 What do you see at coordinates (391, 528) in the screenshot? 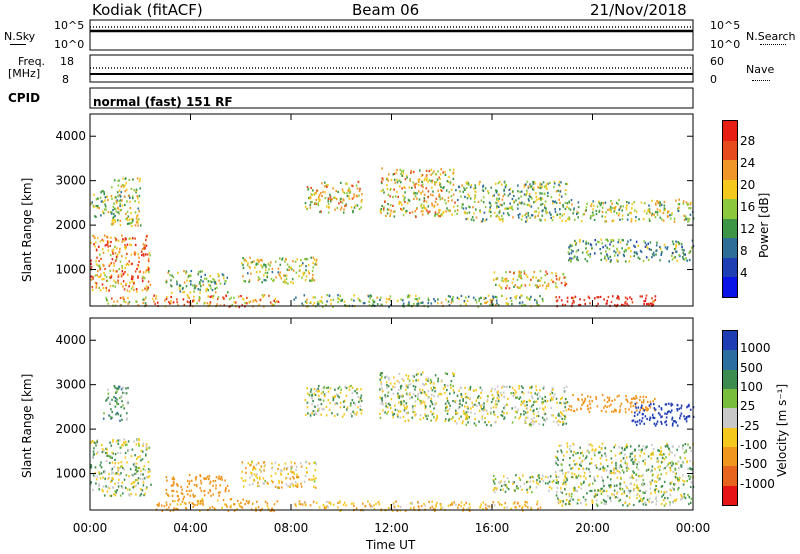
I see `xtick-label: 12:00` at bounding box center [391, 528].